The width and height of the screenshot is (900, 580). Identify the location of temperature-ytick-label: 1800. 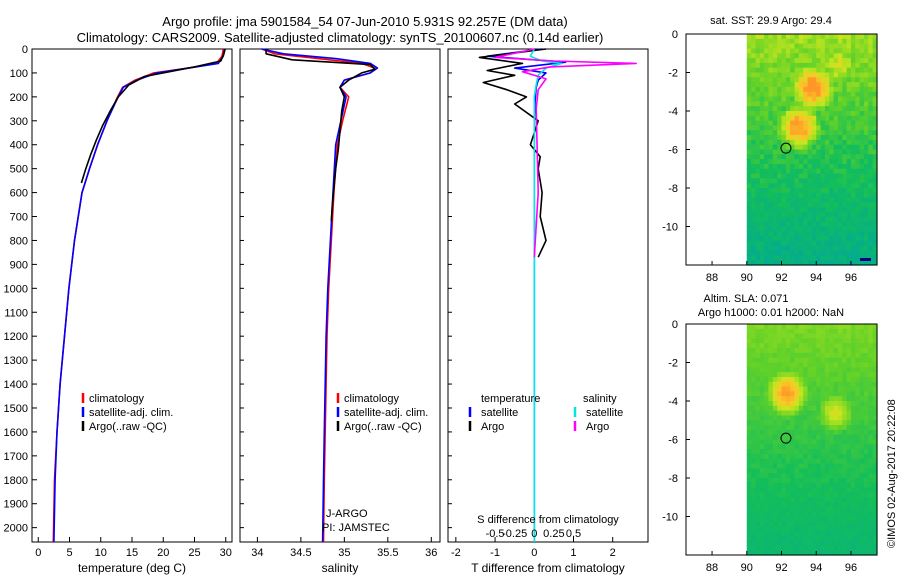
(16, 481).